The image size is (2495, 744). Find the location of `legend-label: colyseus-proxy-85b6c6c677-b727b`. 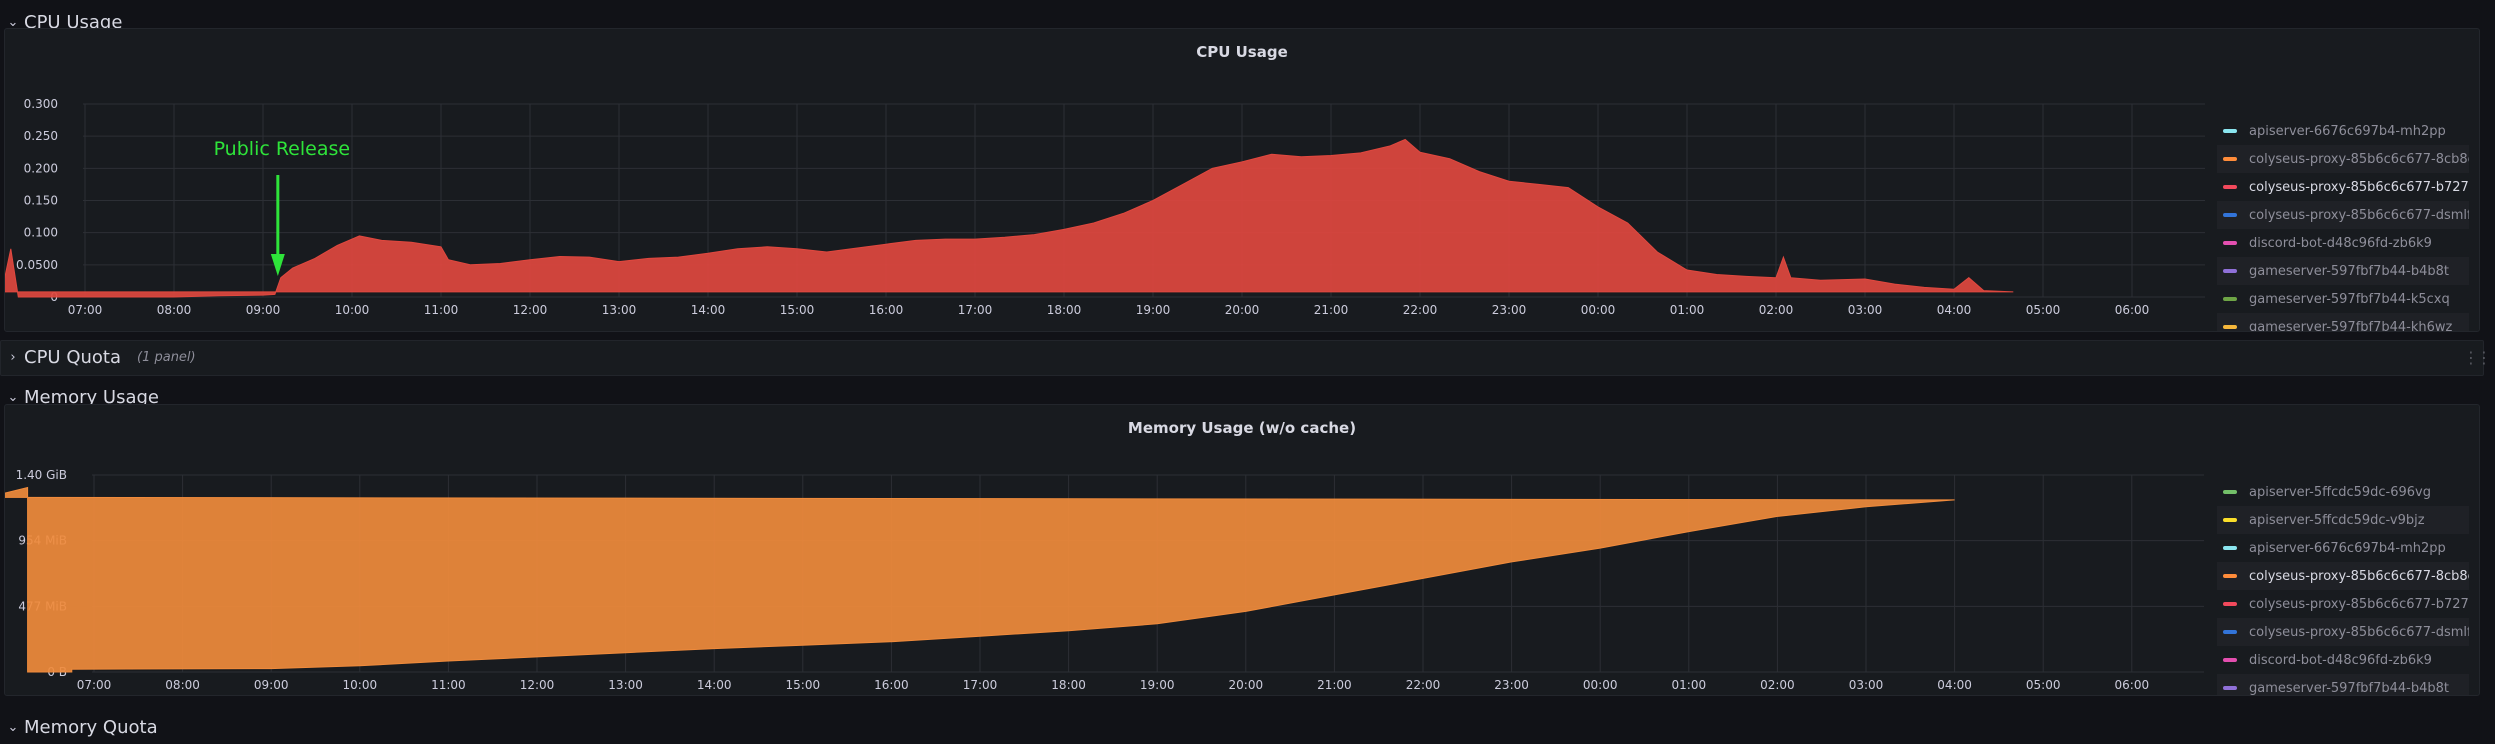

legend-label: colyseus-proxy-85b6c6c677-b727b is located at coordinates (2359, 604).